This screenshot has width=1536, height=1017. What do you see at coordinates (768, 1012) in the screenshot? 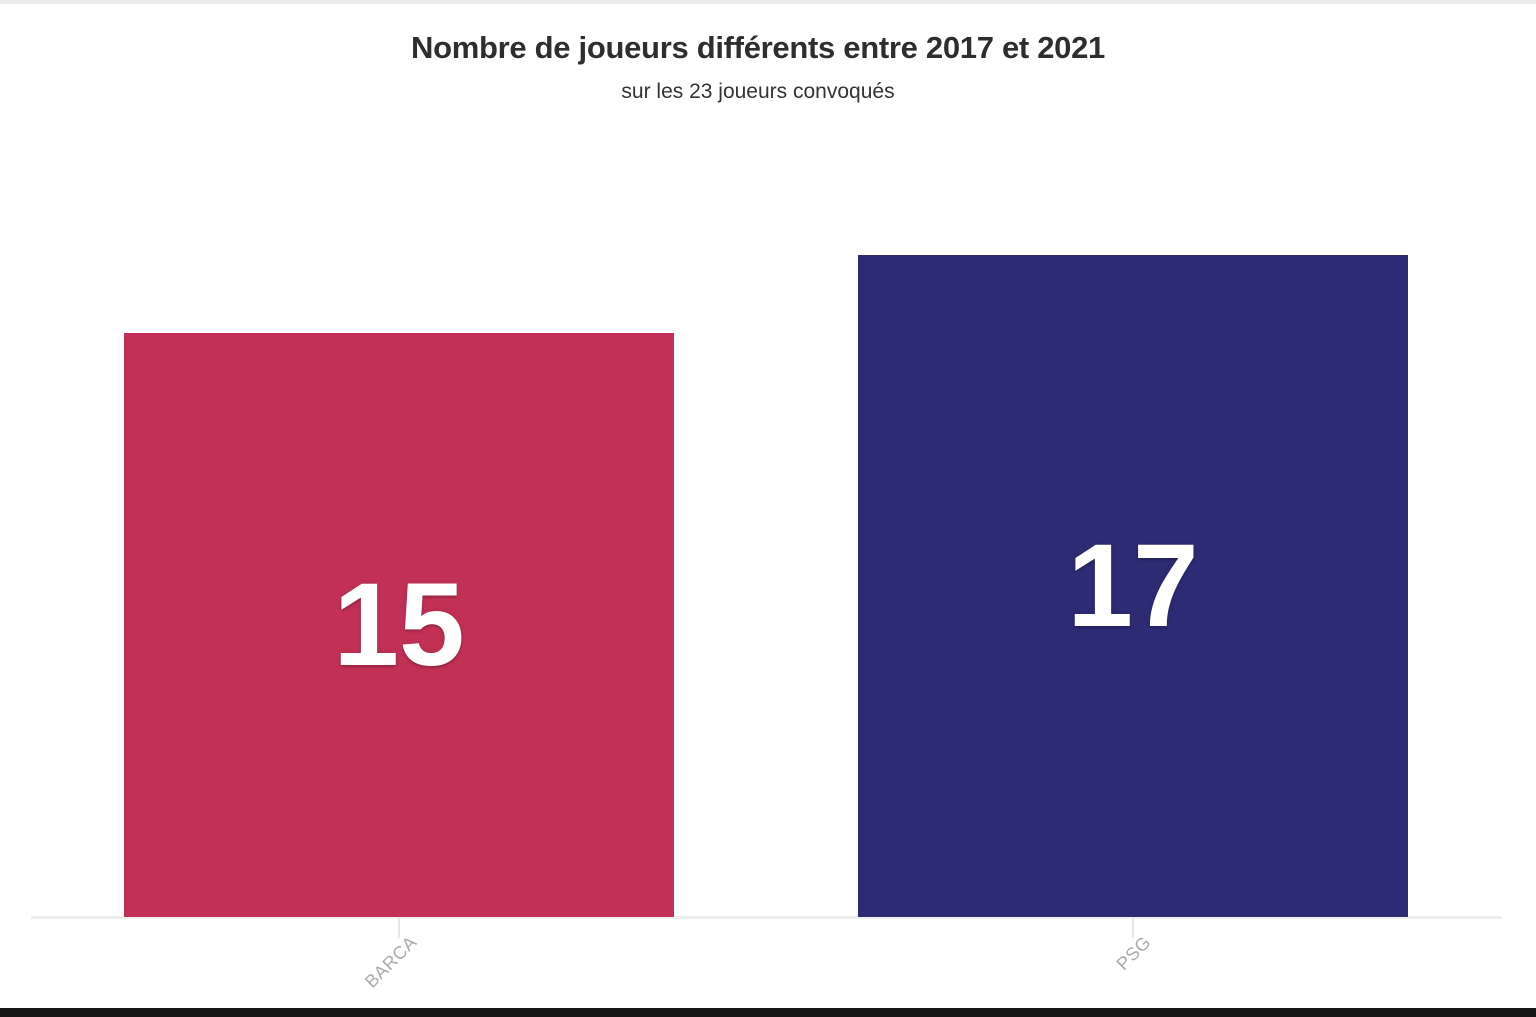
I see `footer-bar` at bounding box center [768, 1012].